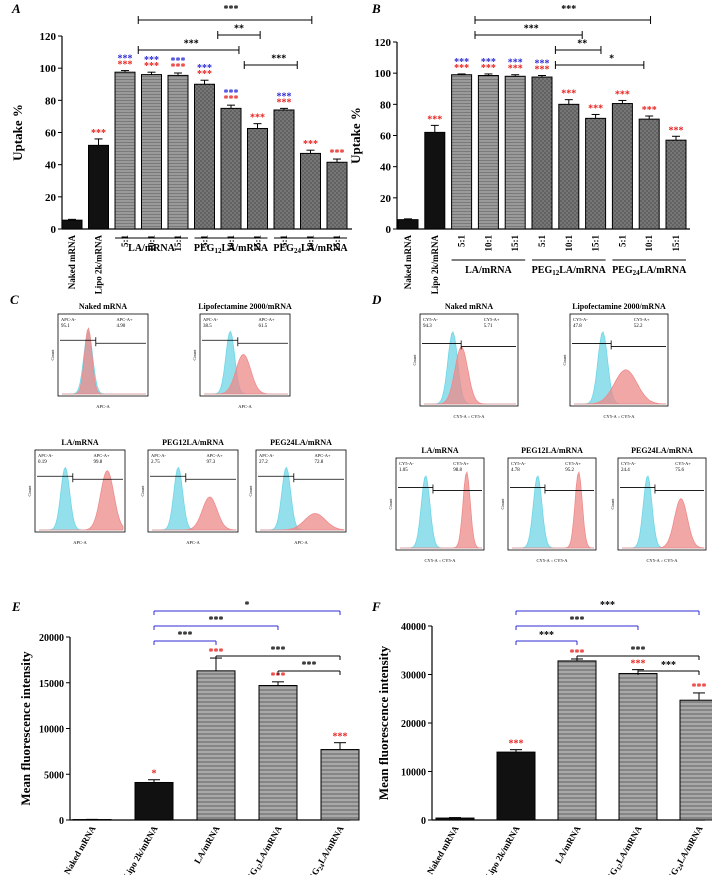 The image size is (712, 875). I want to click on flow-x-axis-label: CY5-A :: CY5-A, so click(662, 560).